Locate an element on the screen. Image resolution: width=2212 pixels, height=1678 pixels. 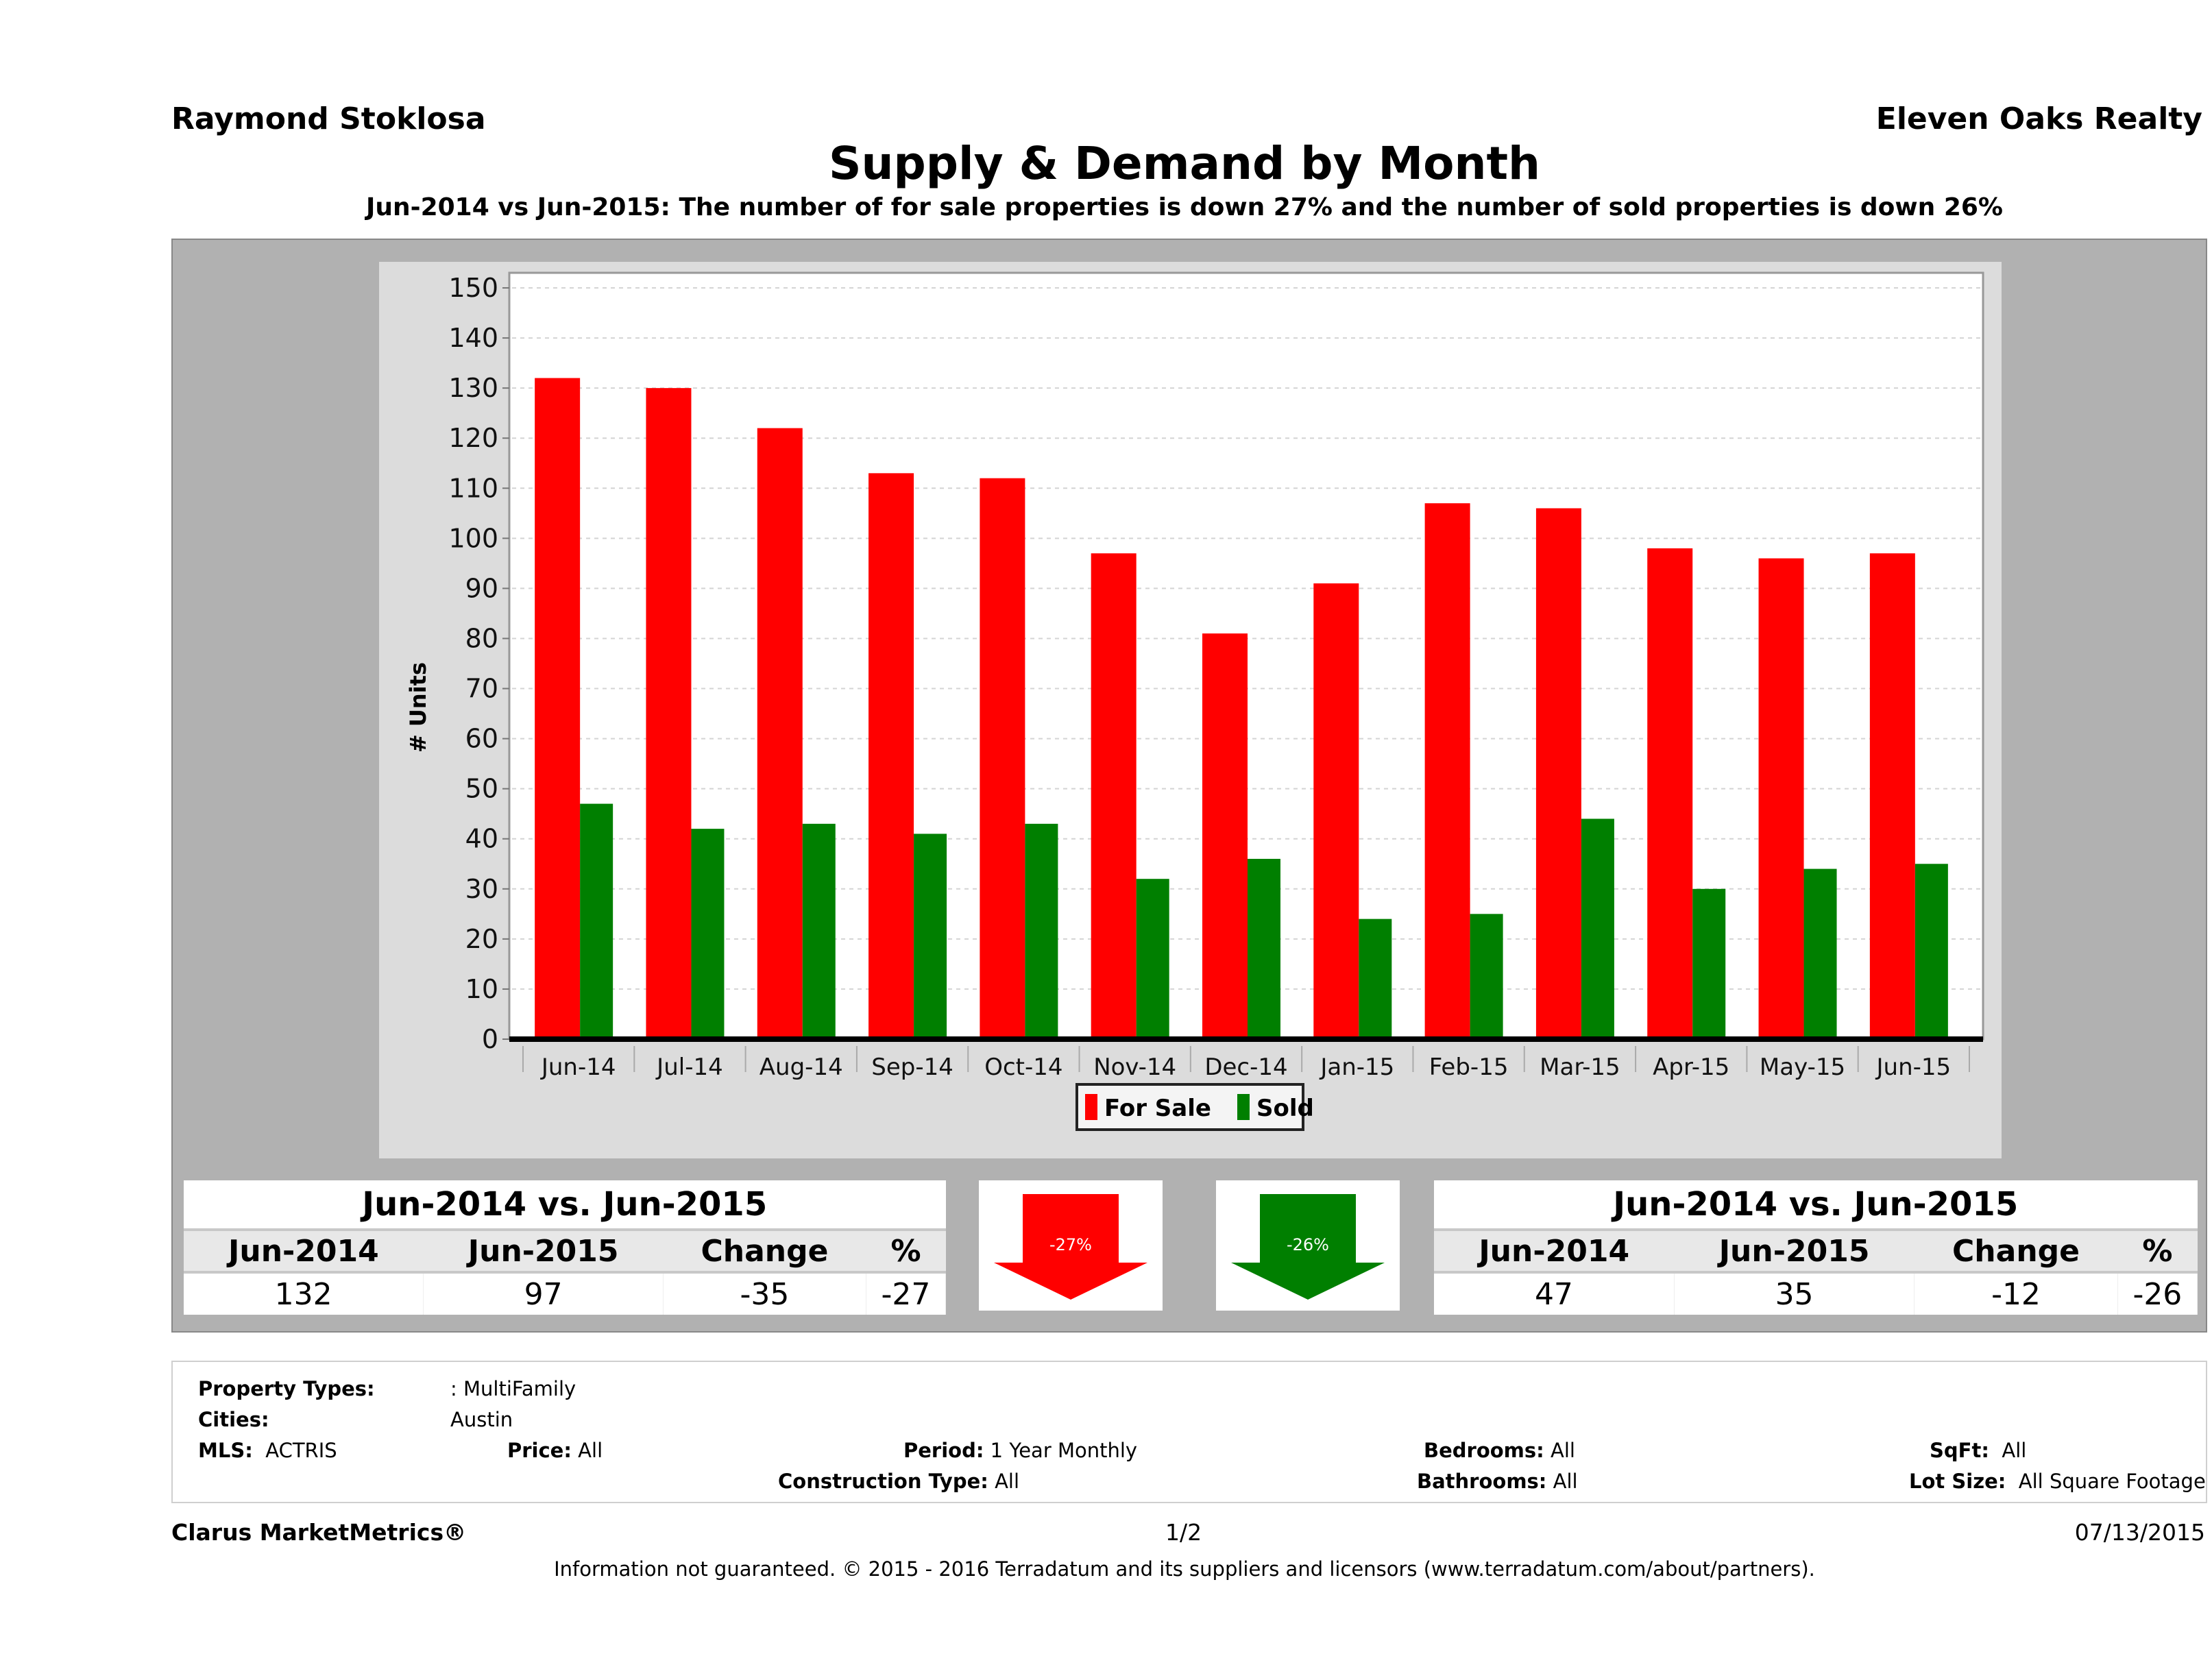
price-filter: Price: All is located at coordinates (555, 1450).